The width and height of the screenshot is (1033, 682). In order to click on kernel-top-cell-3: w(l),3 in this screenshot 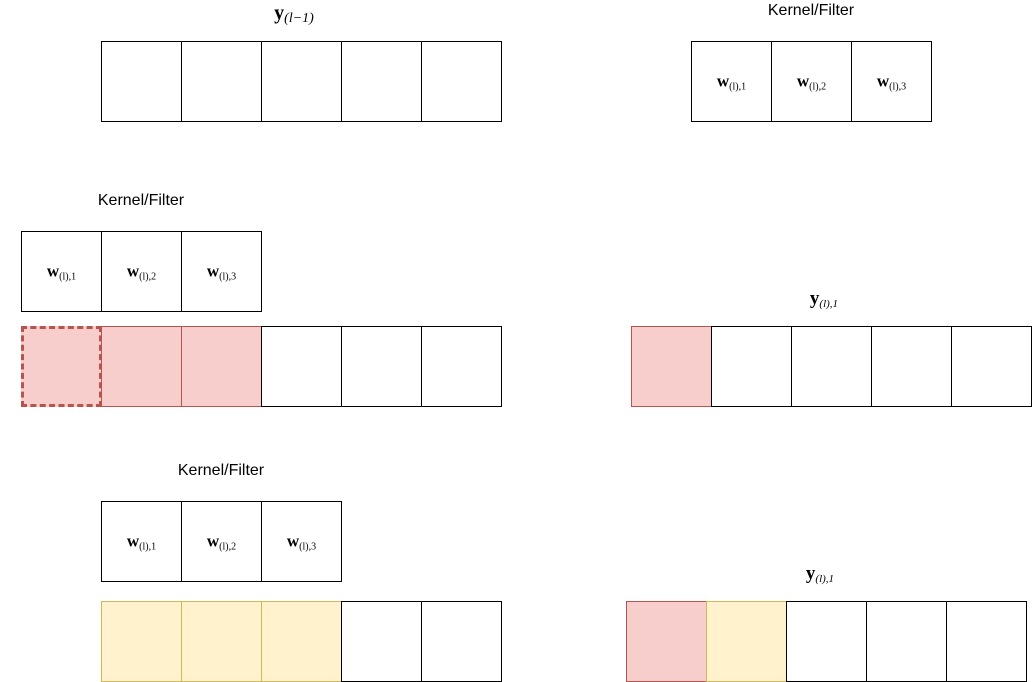, I will do `click(891, 81)`.